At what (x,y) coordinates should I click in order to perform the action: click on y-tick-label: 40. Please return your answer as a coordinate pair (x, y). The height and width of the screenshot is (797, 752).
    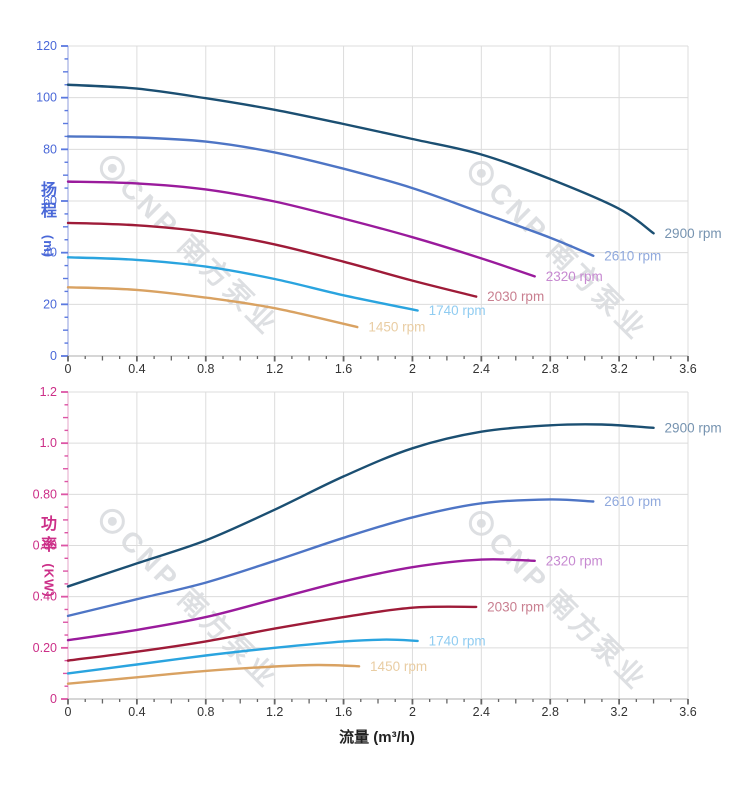
    Looking at the image, I should click on (50, 253).